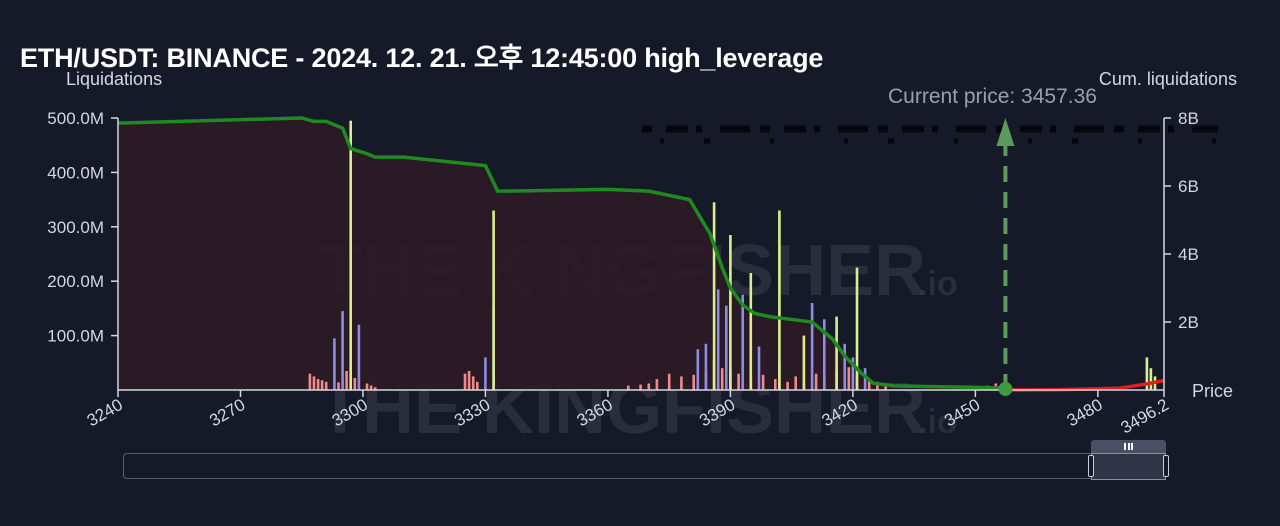 Image resolution: width=1280 pixels, height=526 pixels. What do you see at coordinates (644, 466) in the screenshot?
I see `range-slider-track` at bounding box center [644, 466].